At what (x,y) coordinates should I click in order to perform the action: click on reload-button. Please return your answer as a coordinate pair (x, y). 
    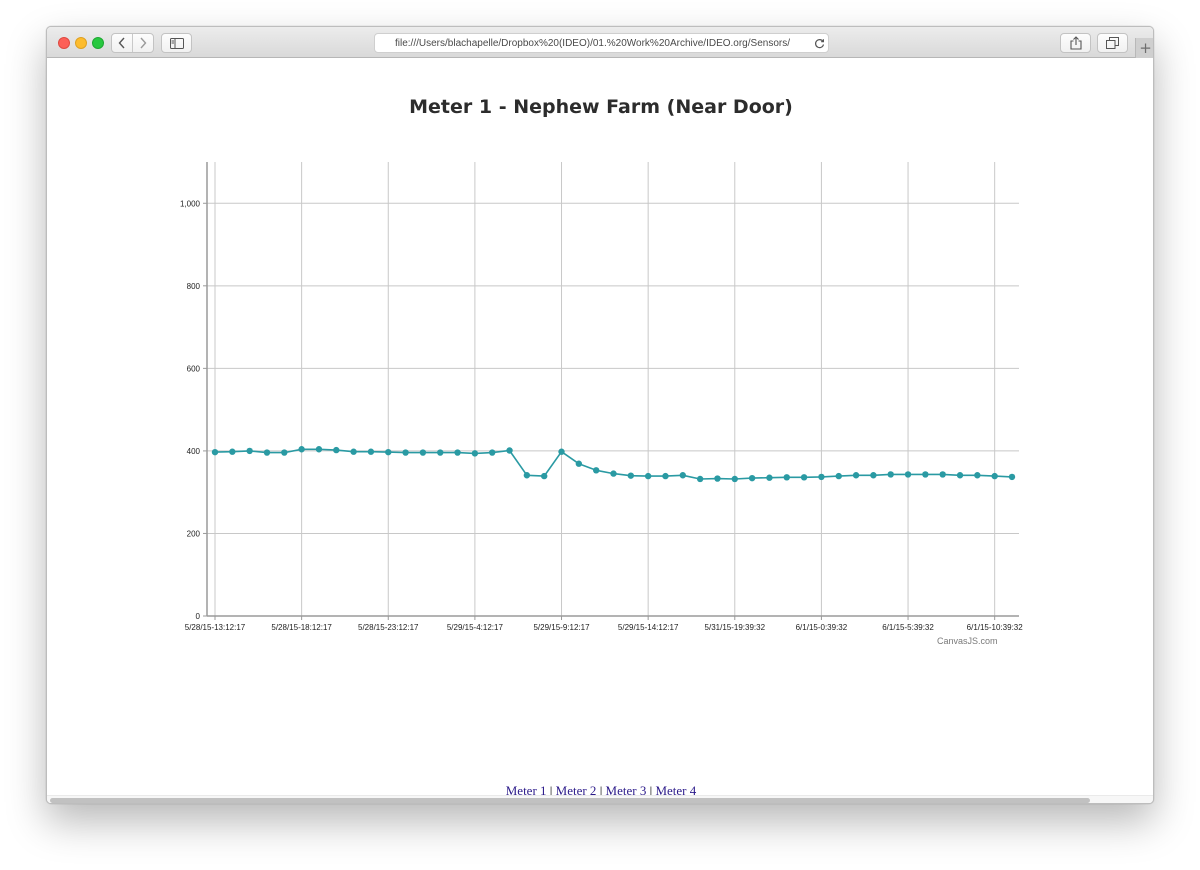
    Looking at the image, I should click on (819, 43).